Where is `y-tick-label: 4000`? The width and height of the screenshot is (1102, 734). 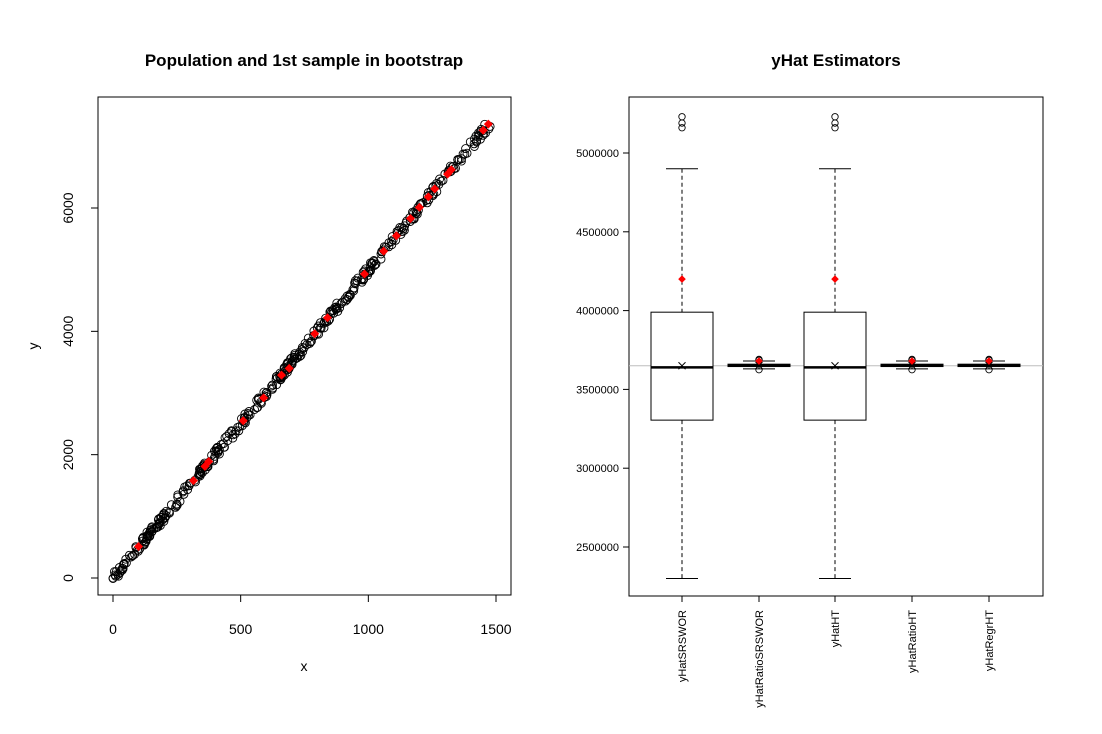 y-tick-label: 4000 is located at coordinates (68, 331).